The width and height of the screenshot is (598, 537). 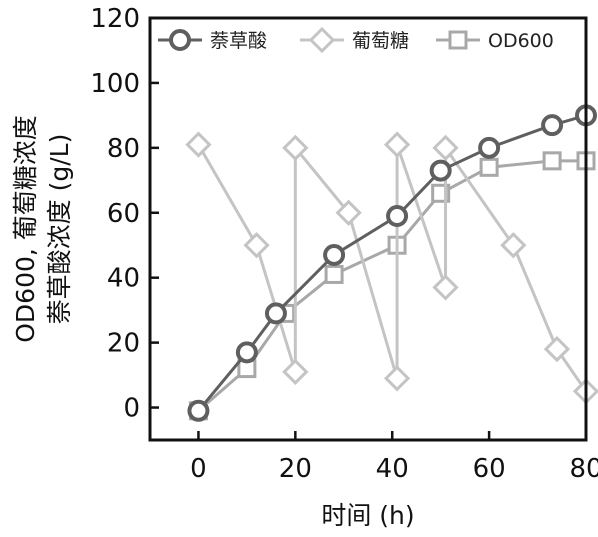 I want to click on x-tick-label: 0, so click(x=198, y=469).